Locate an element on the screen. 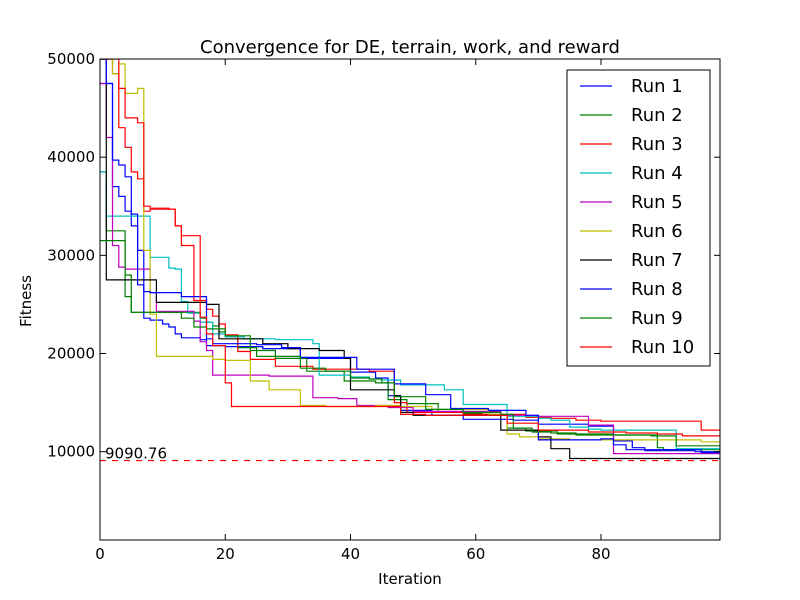 The height and width of the screenshot is (600, 800). y-tick-label: 50000 is located at coordinates (71, 59).